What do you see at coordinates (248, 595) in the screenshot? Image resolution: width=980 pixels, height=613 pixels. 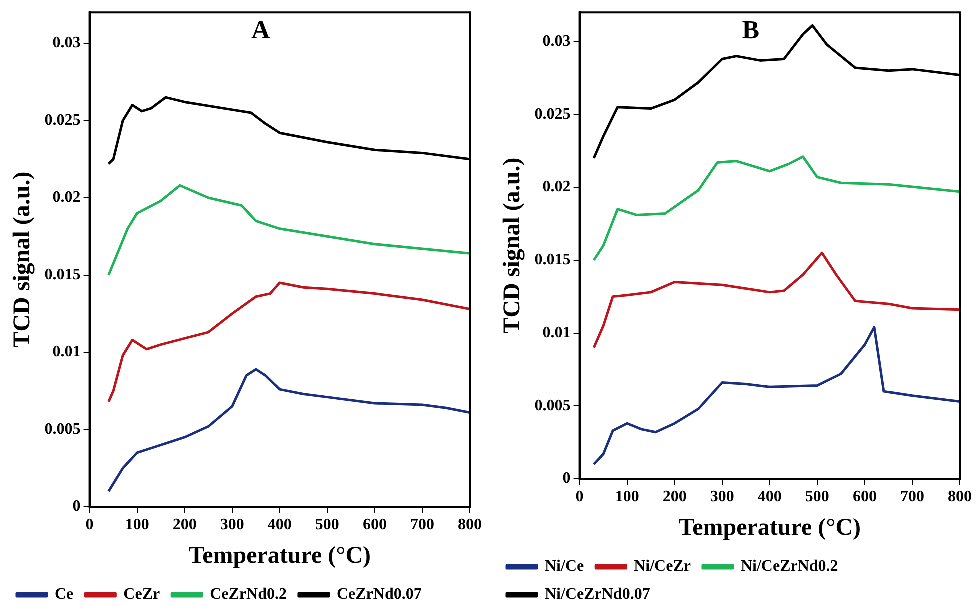 I see `legend-label: CeZrNd0.2` at bounding box center [248, 595].